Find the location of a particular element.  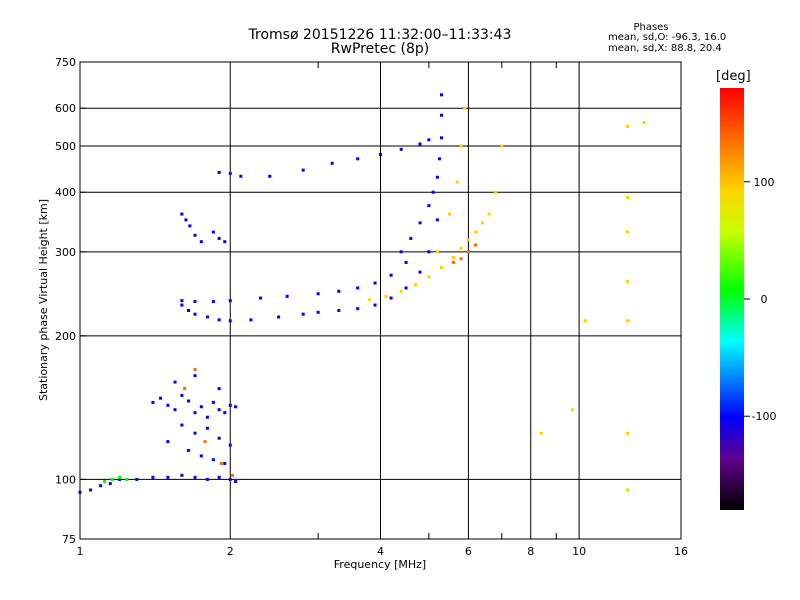

y-tick-label: 400 is located at coordinates (65, 192).